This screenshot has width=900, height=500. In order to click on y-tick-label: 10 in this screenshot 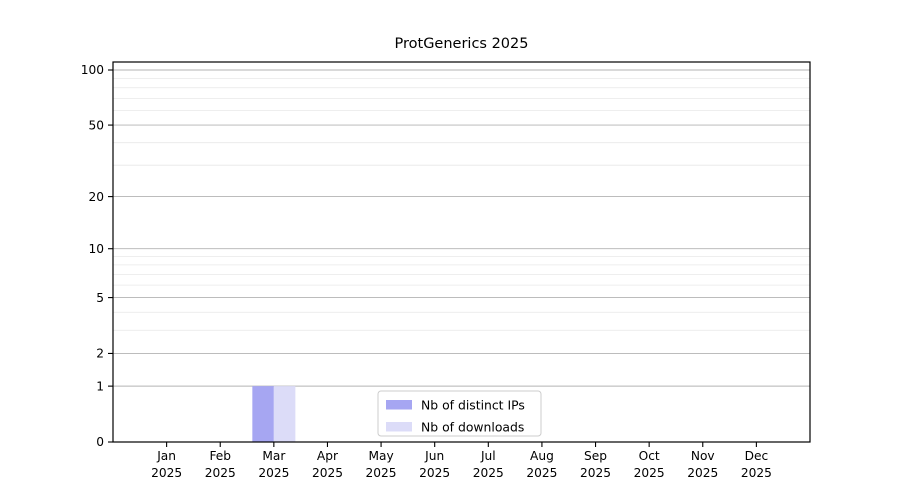, I will do `click(96, 249)`.